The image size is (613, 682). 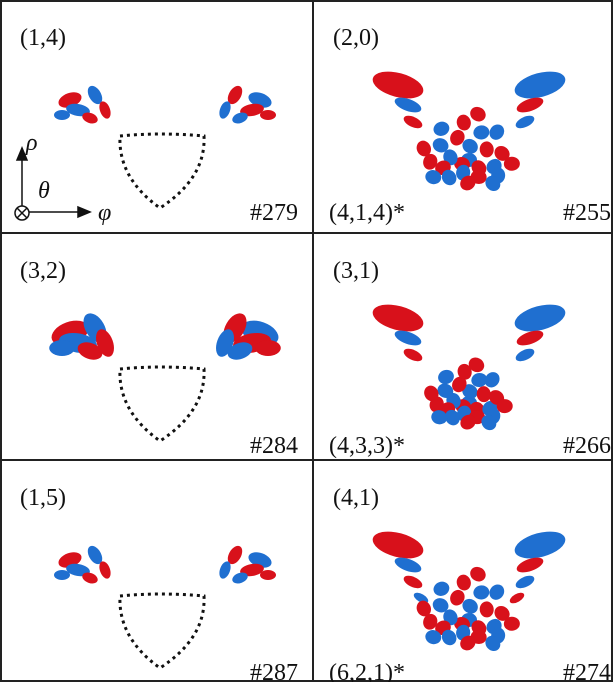 I want to click on panel: (3,2) #284, so click(x=159, y=358).